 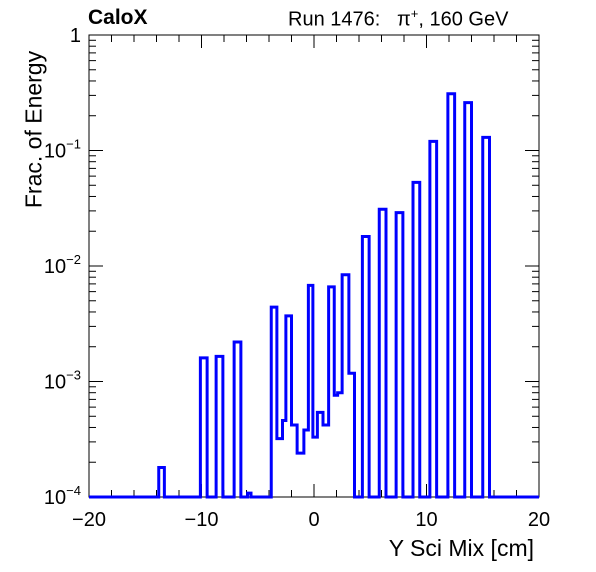 I want to click on run-prefix: Run 1476:, so click(x=334, y=19).